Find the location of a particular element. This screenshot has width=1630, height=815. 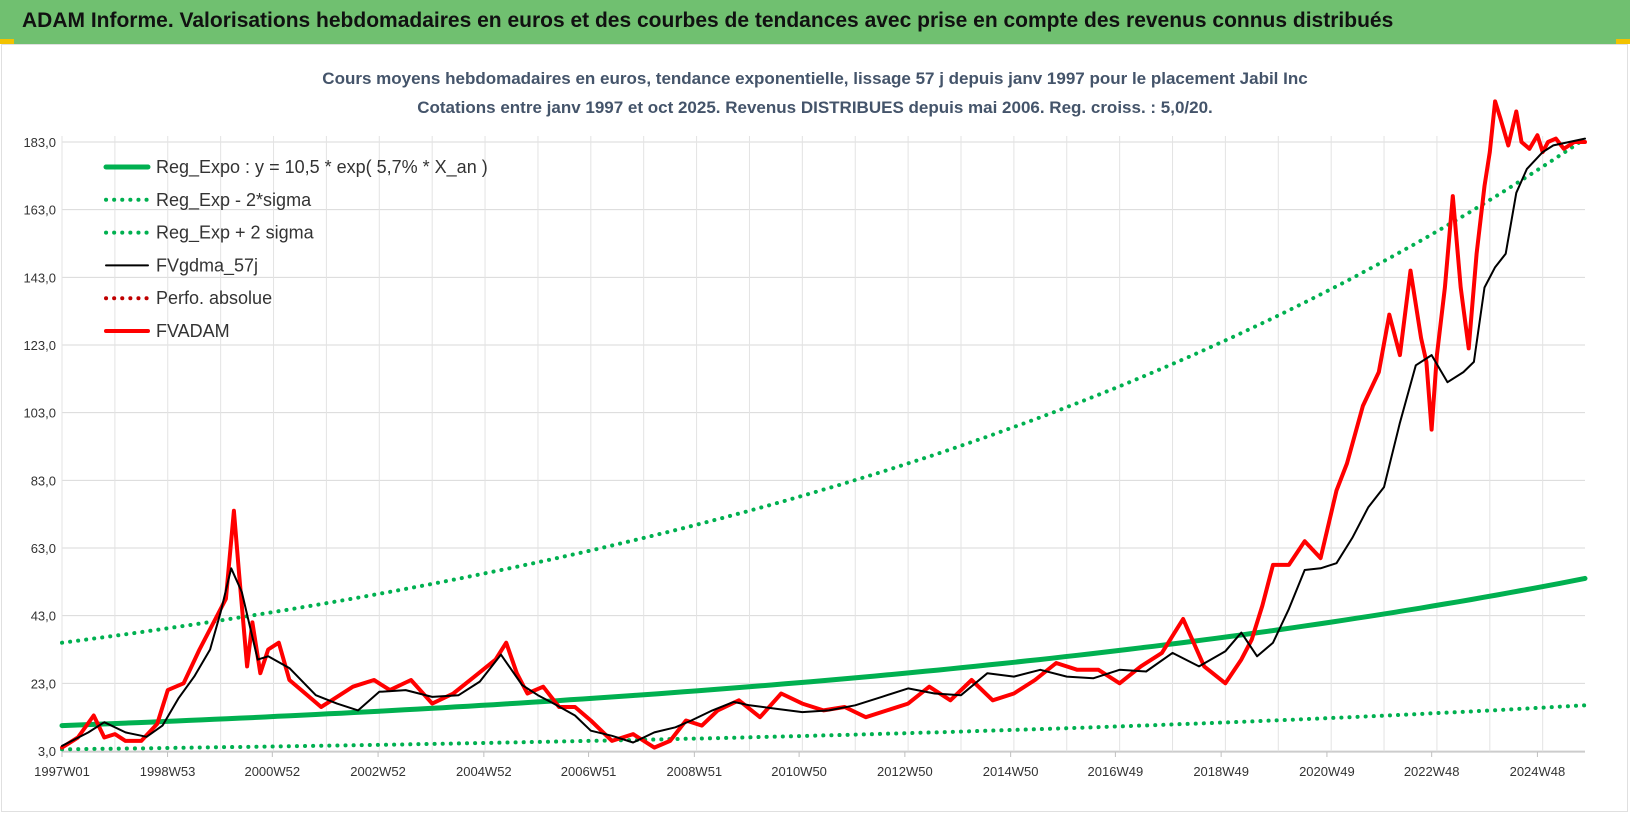

x-tick-label: 2000W52 is located at coordinates (272, 771).